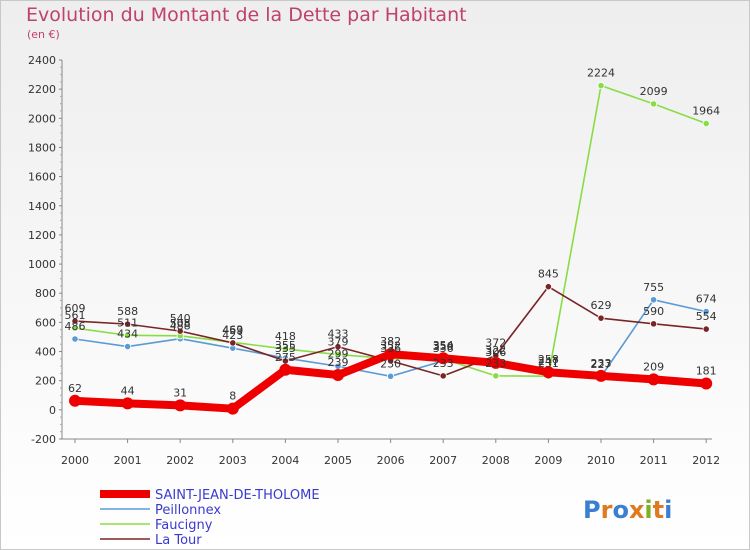 The width and height of the screenshot is (750, 550). Describe the element at coordinates (443, 460) in the screenshot. I see `x-tick-label: 2007` at that location.